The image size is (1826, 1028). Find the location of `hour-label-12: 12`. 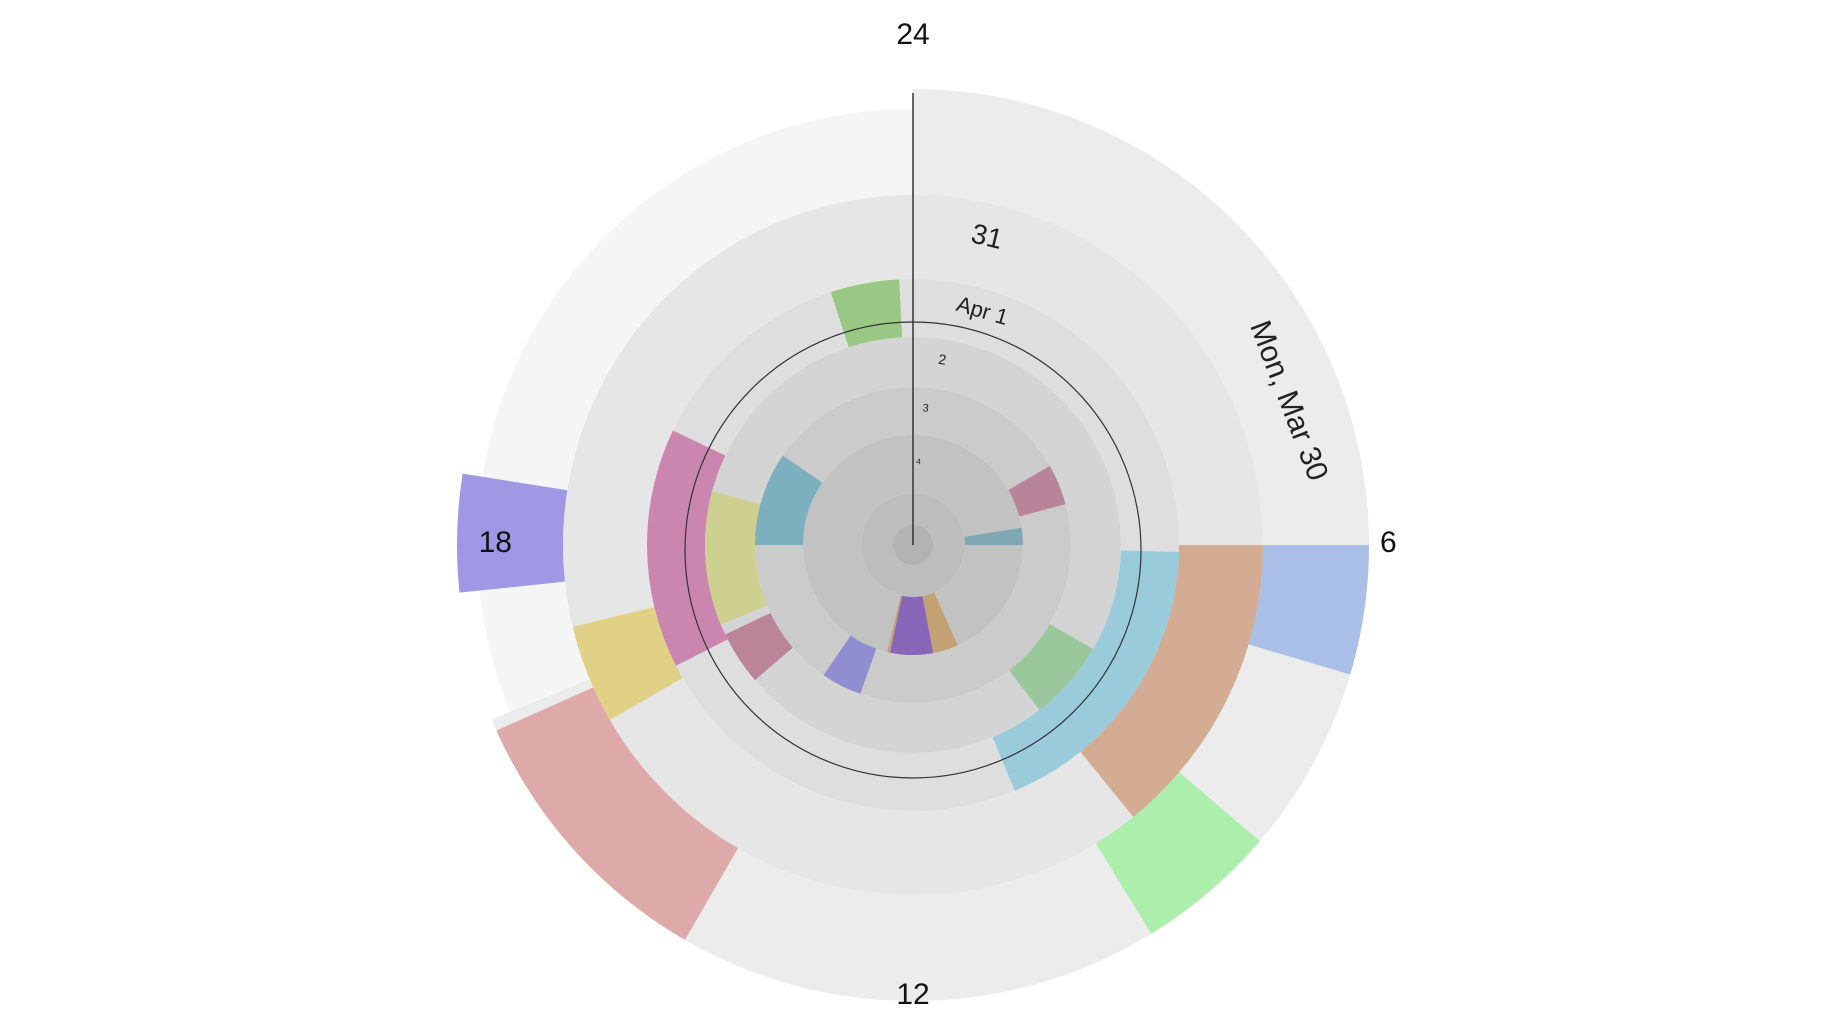

hour-label-12: 12 is located at coordinates (912, 994).